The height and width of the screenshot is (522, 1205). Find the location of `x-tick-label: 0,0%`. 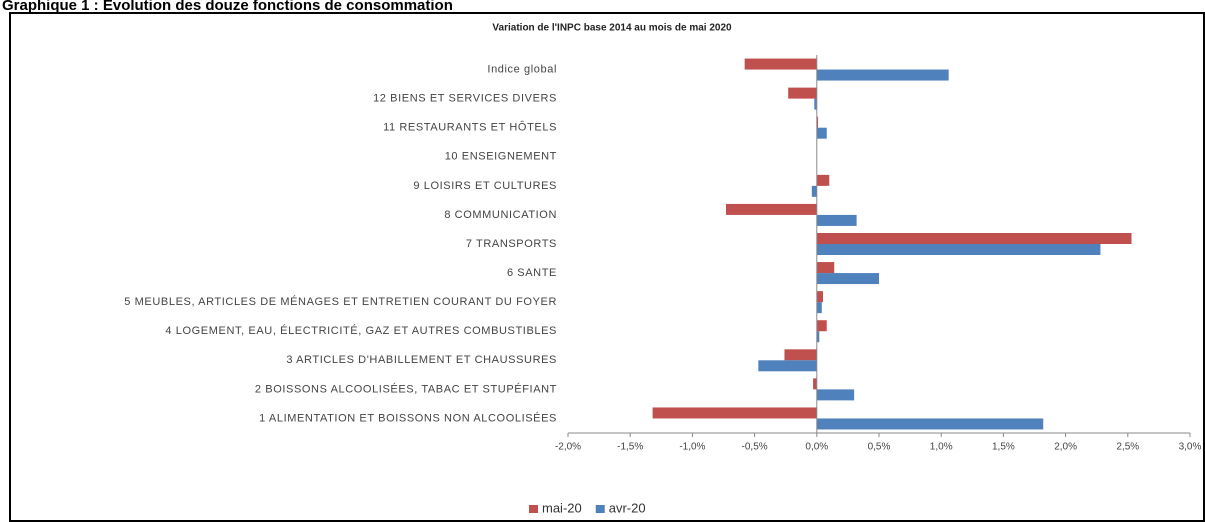

x-tick-label: 0,0% is located at coordinates (816, 447).